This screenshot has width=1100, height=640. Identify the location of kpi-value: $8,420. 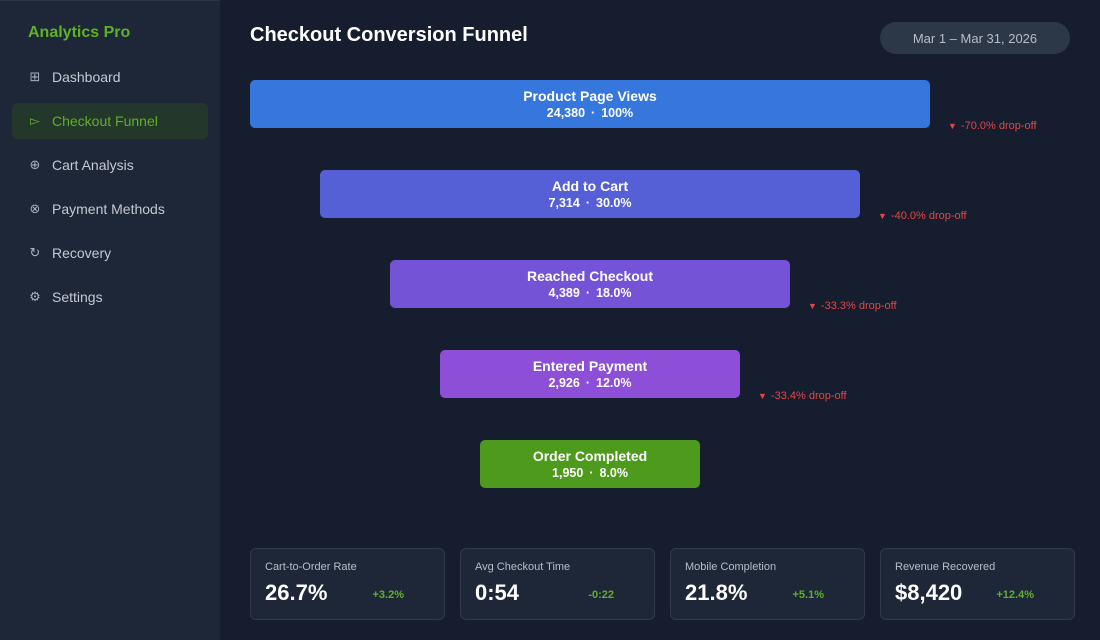
(929, 592).